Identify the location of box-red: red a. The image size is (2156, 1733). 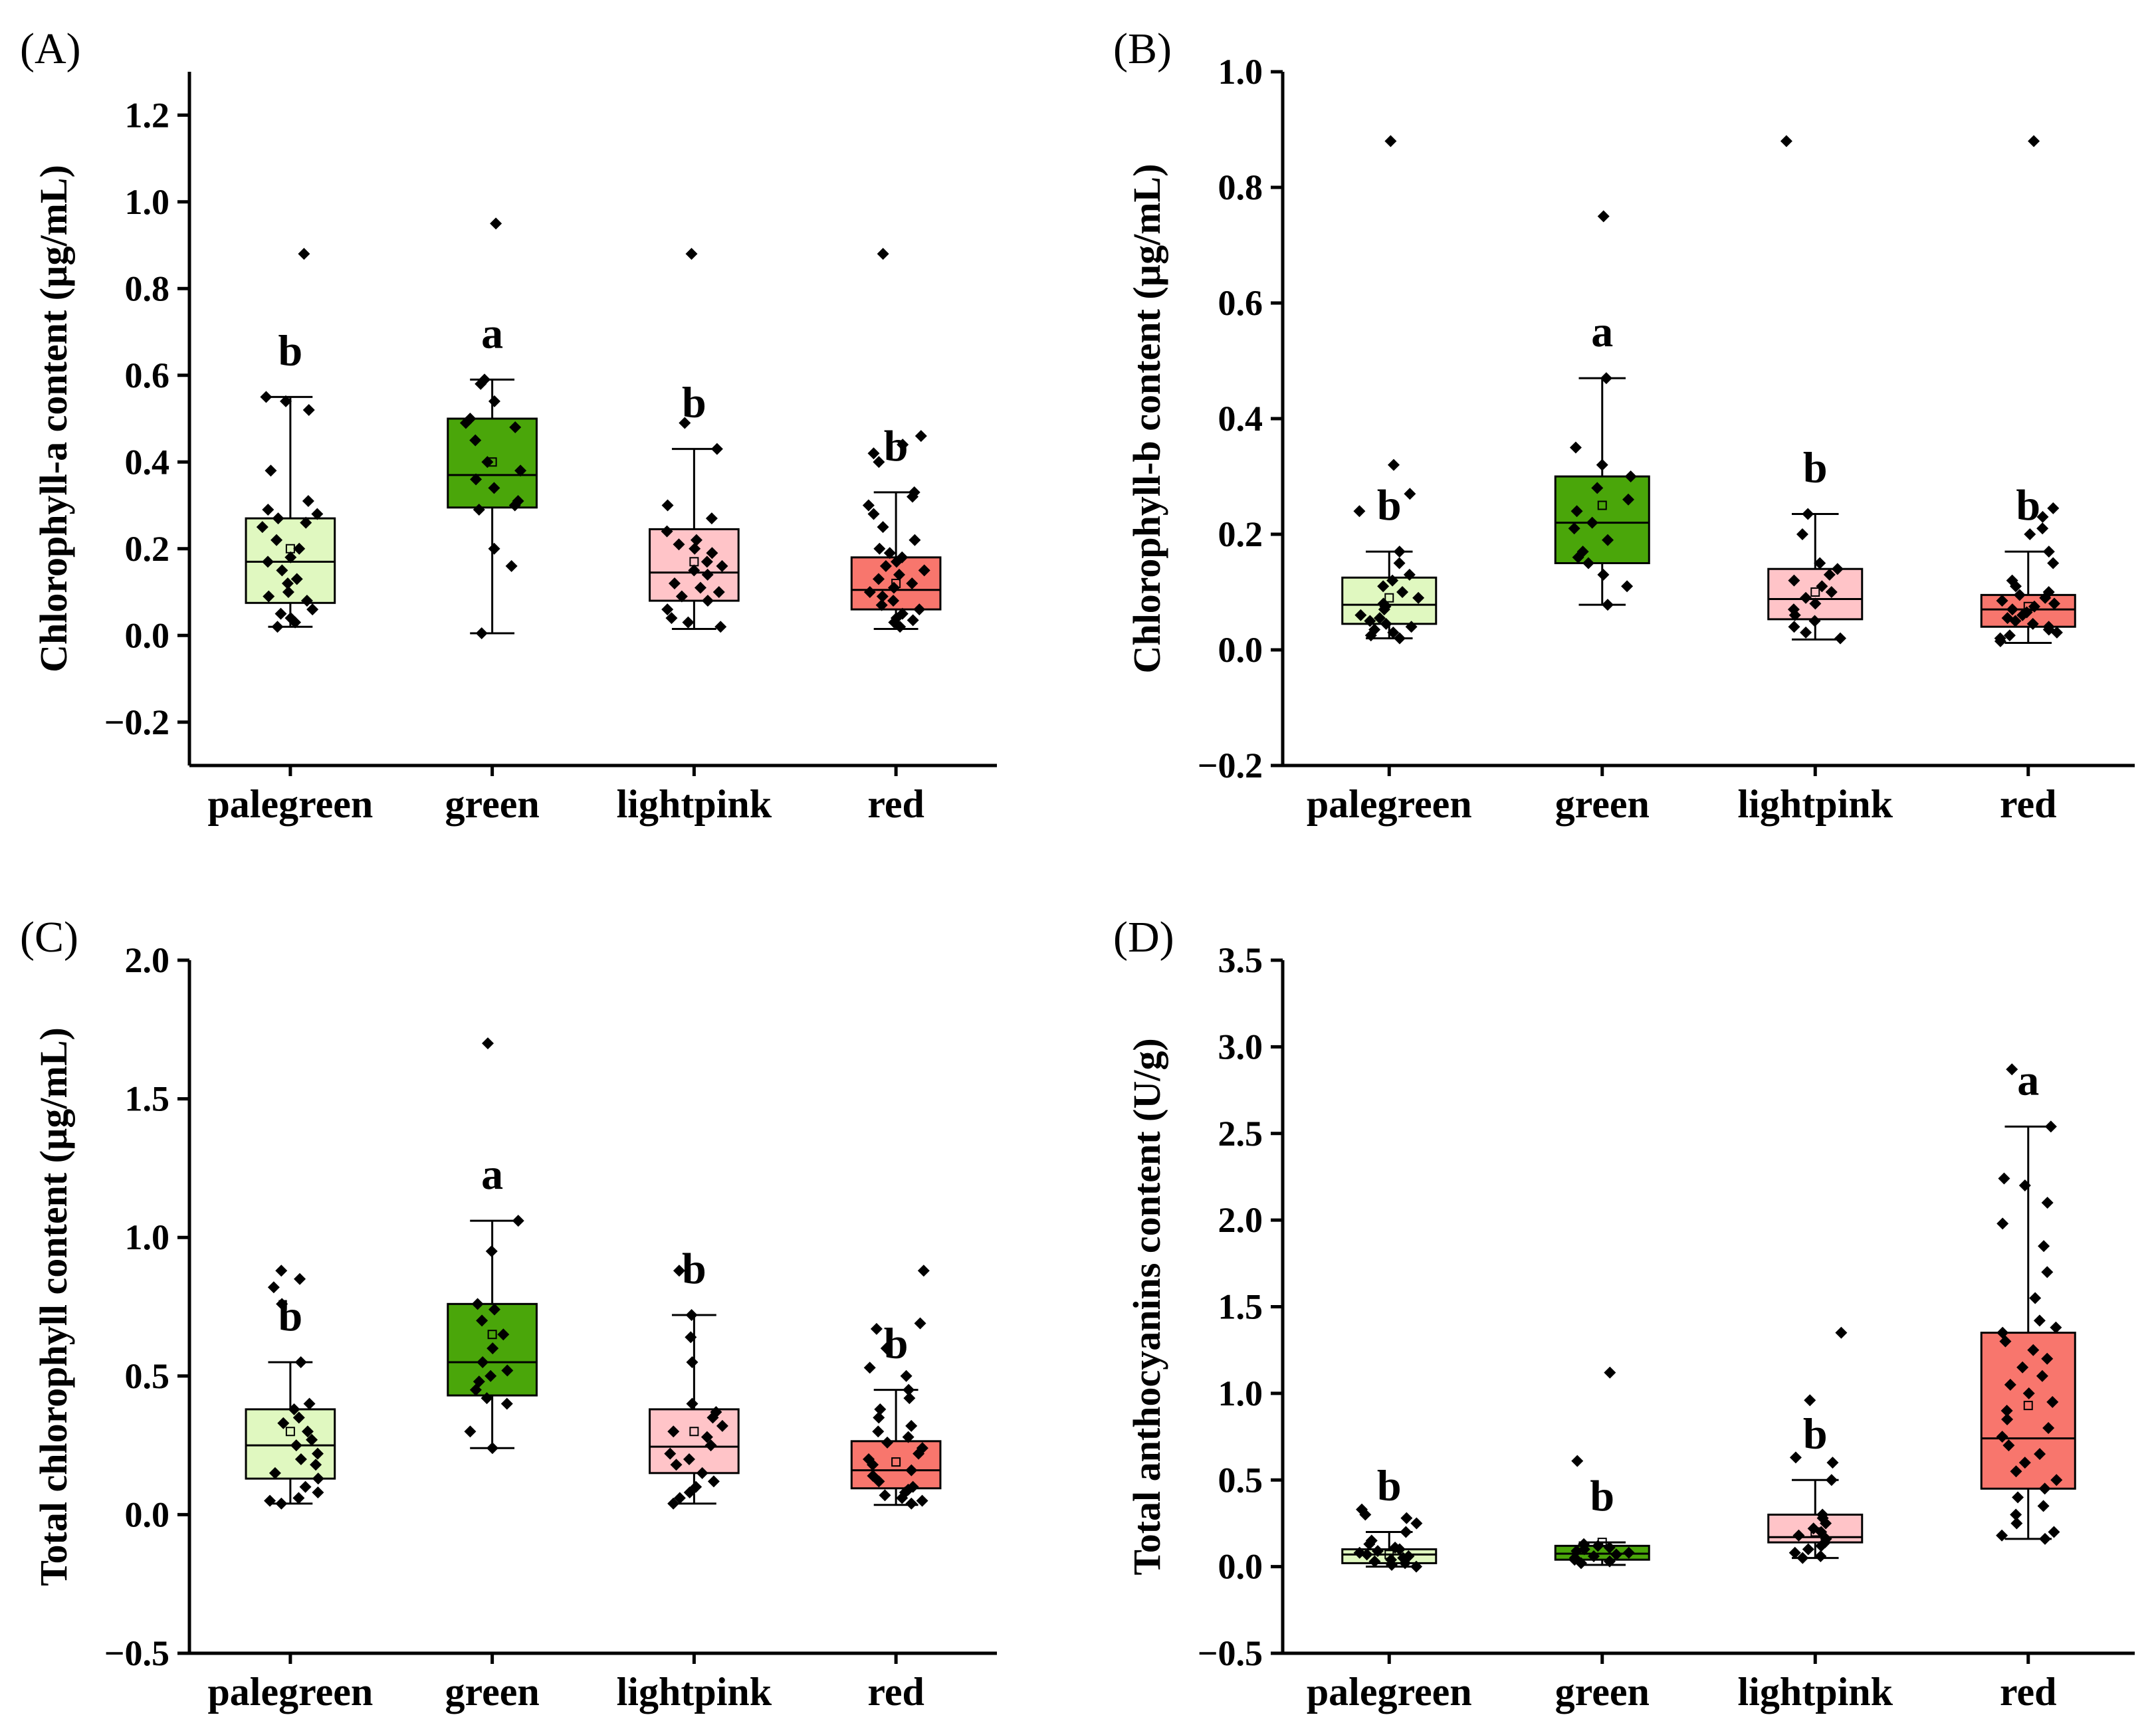
(2028, 1385).